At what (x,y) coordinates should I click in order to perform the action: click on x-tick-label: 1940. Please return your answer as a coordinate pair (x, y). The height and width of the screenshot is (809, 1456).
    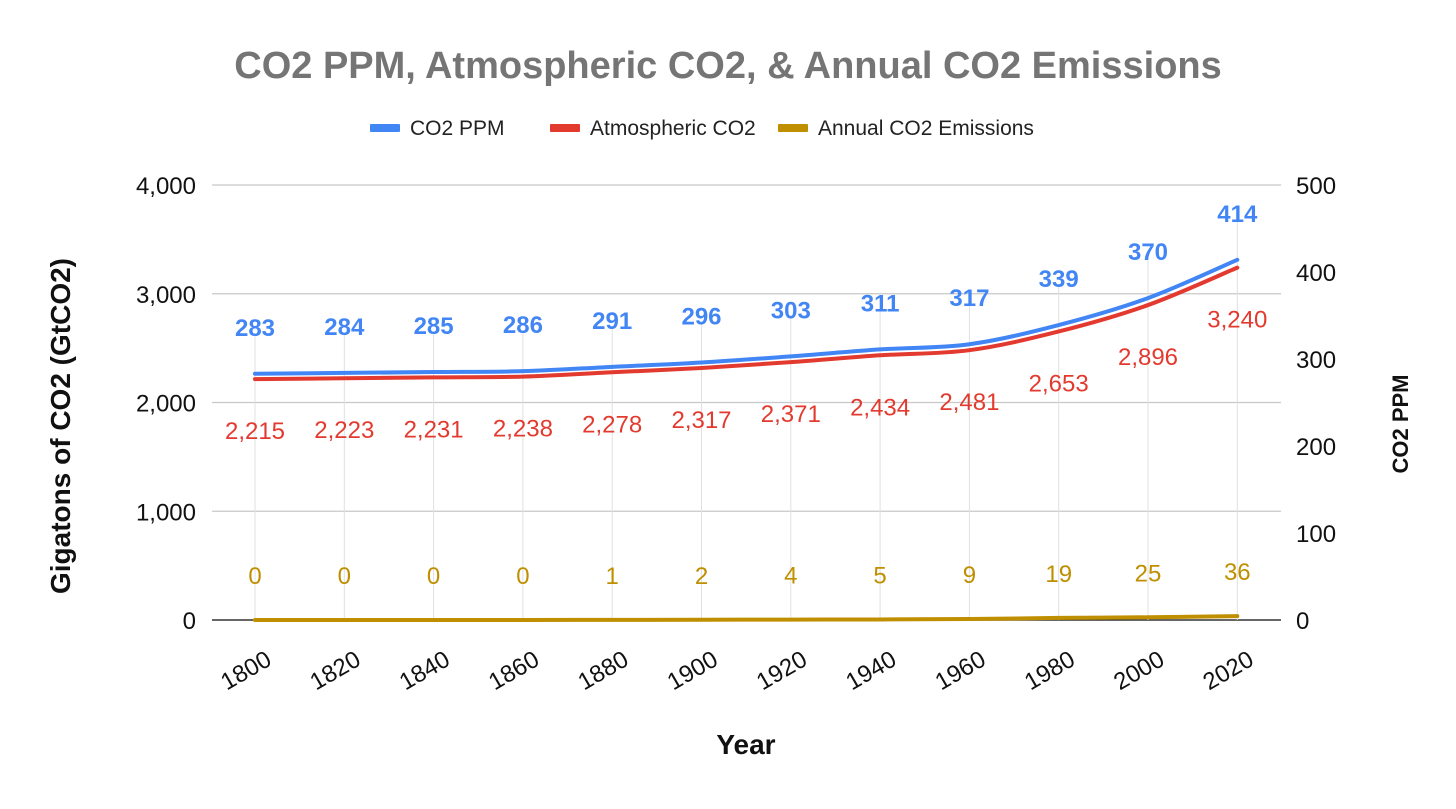
    Looking at the image, I should click on (871, 671).